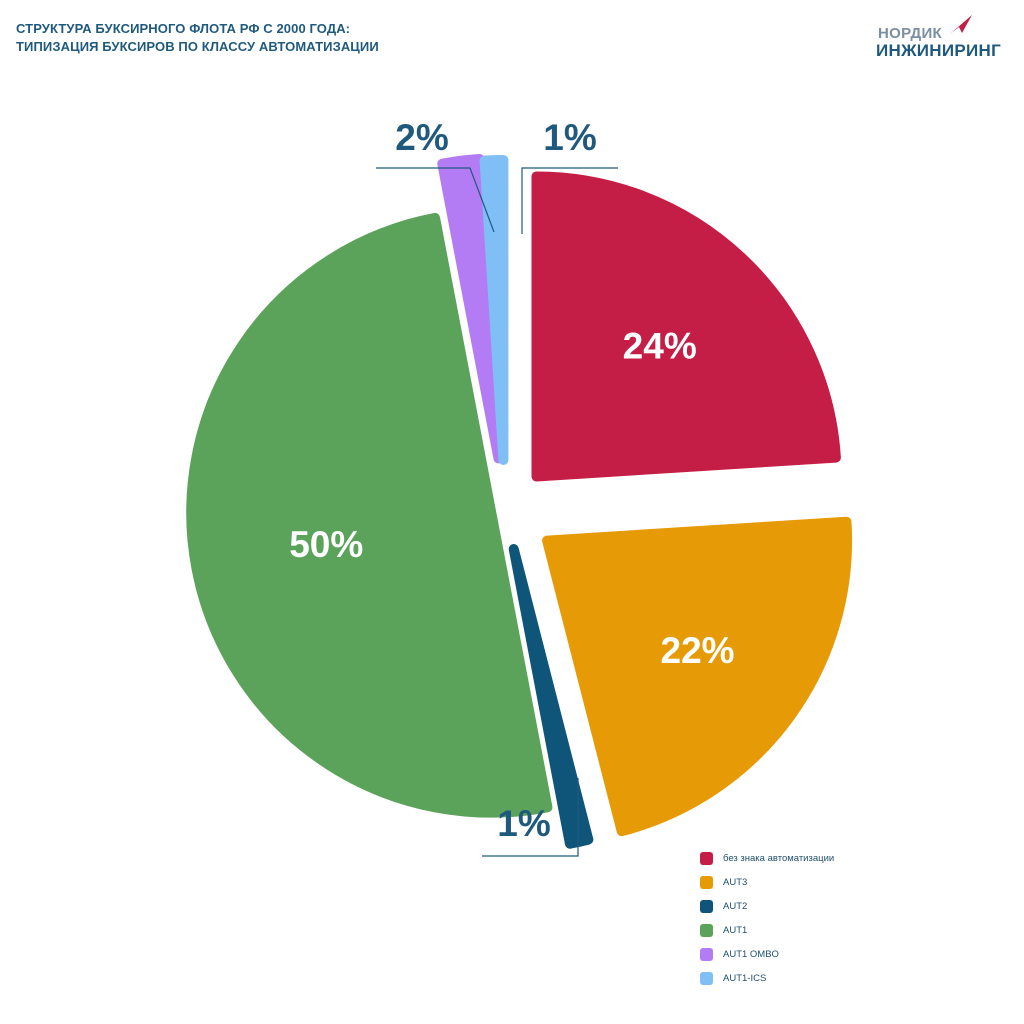  What do you see at coordinates (735, 906) in the screenshot?
I see `legend-label: AUT2` at bounding box center [735, 906].